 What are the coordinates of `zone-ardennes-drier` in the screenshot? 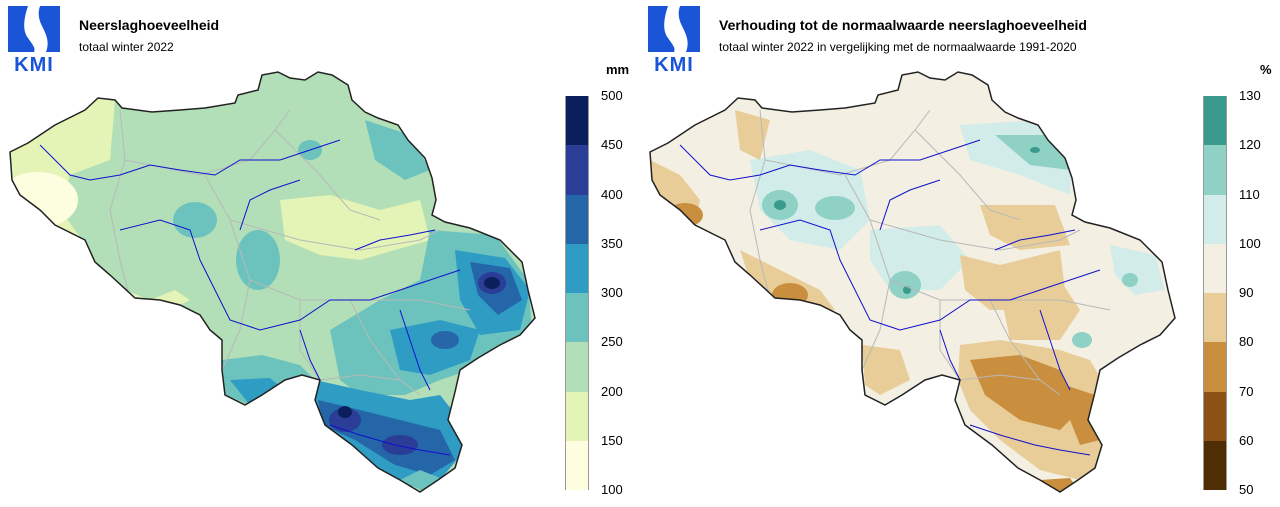 It's located at (1025, 392).